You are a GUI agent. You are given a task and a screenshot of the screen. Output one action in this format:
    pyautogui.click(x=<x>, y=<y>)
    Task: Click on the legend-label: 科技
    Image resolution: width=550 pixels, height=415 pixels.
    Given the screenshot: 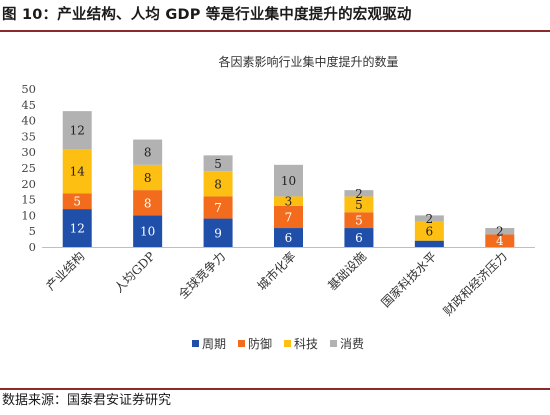 What is the action you would take?
    pyautogui.click(x=306, y=344)
    